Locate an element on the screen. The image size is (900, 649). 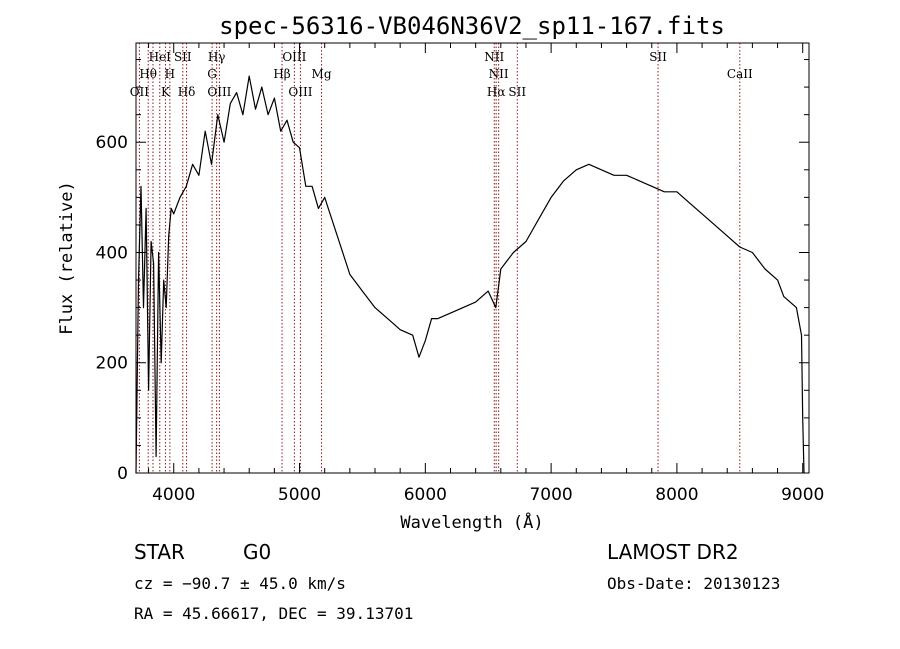
line-label-18: SII is located at coordinates (658, 57).